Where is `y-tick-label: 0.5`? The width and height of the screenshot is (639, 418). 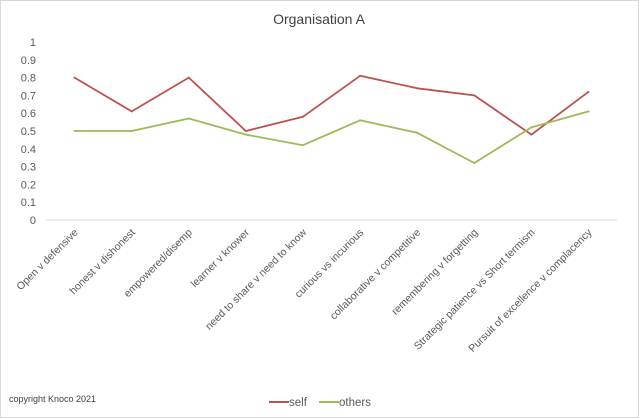 y-tick-label: 0.5 is located at coordinates (28, 132).